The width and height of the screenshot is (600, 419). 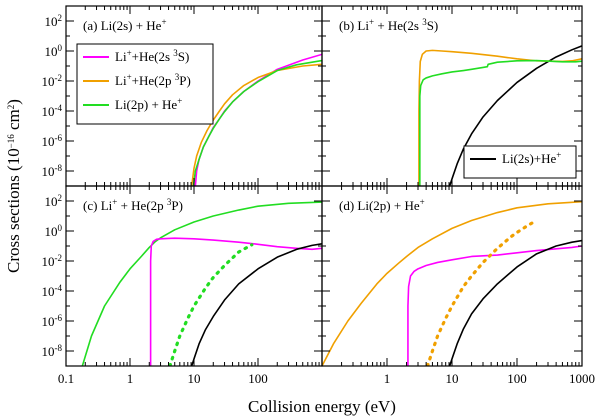 I want to click on legend-entry-3: Li(2p) + He+, so click(x=148, y=104).